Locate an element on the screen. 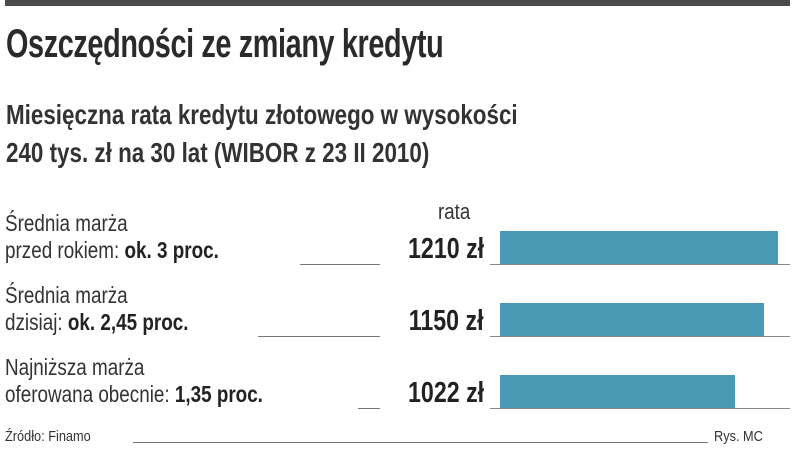 This screenshot has width=805, height=461. footer-rule is located at coordinates (420, 442).